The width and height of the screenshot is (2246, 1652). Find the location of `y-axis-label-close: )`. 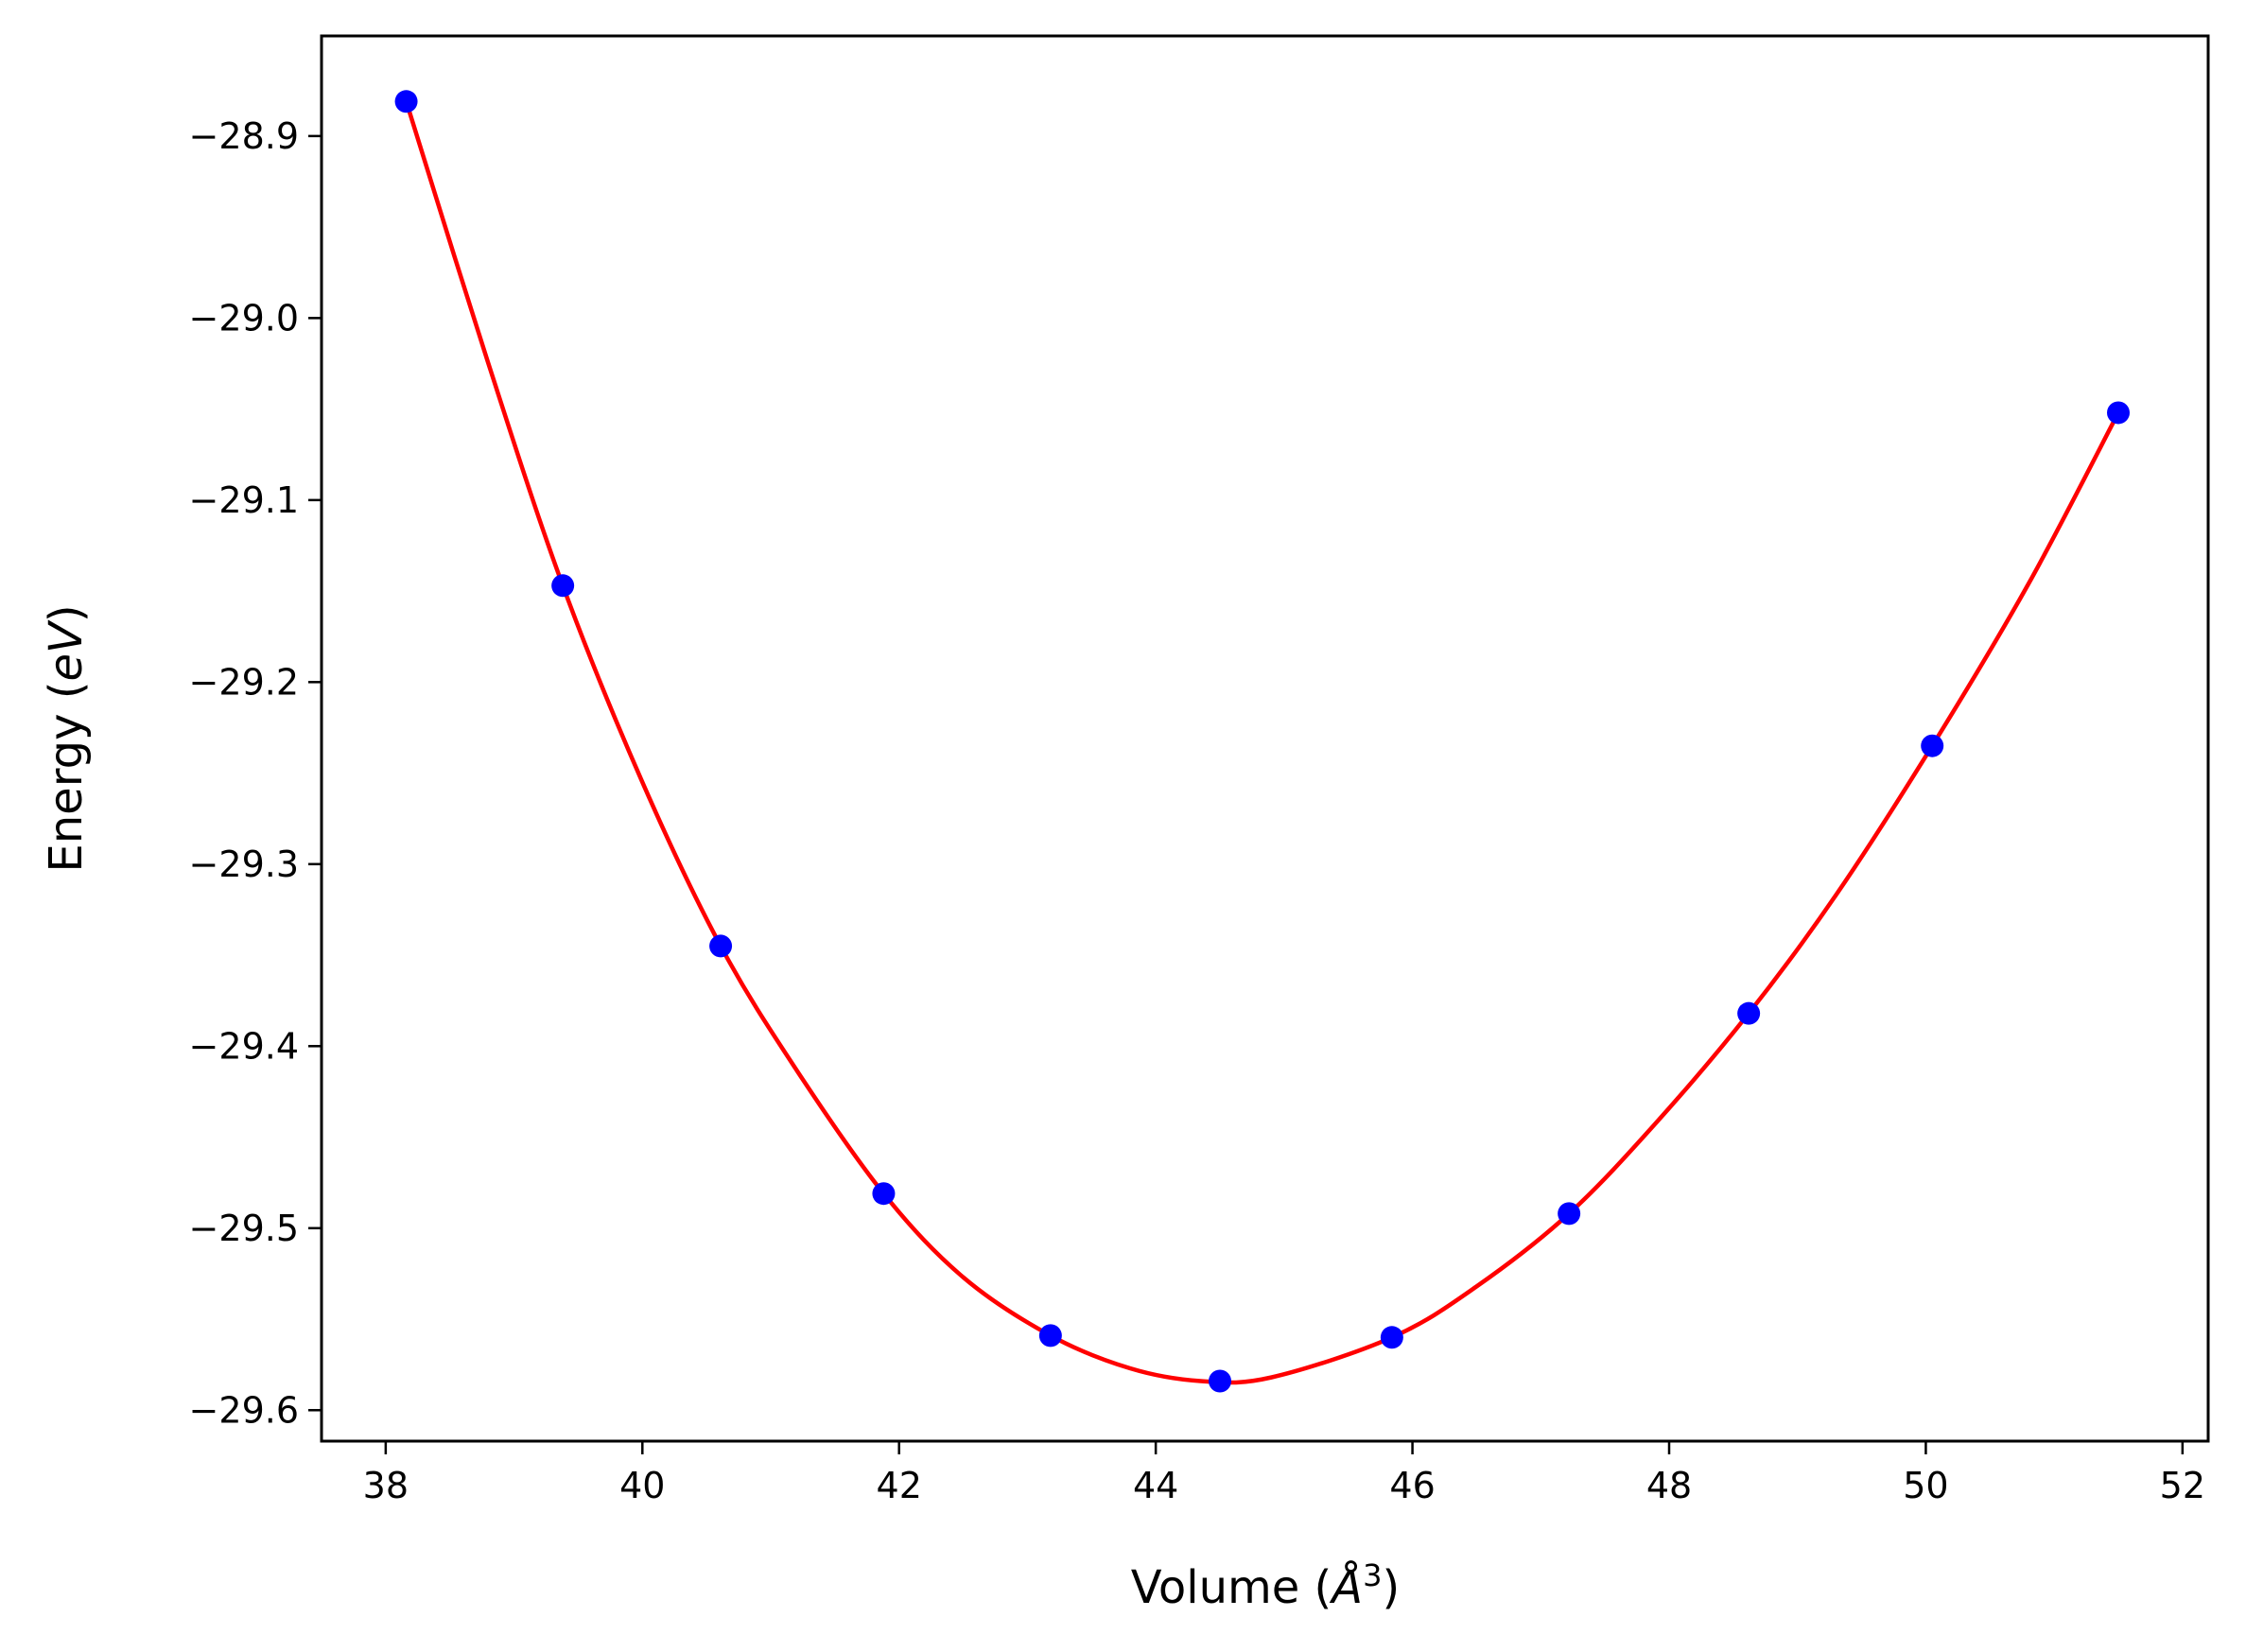

y-axis-label-close: ) is located at coordinates (66, 613).